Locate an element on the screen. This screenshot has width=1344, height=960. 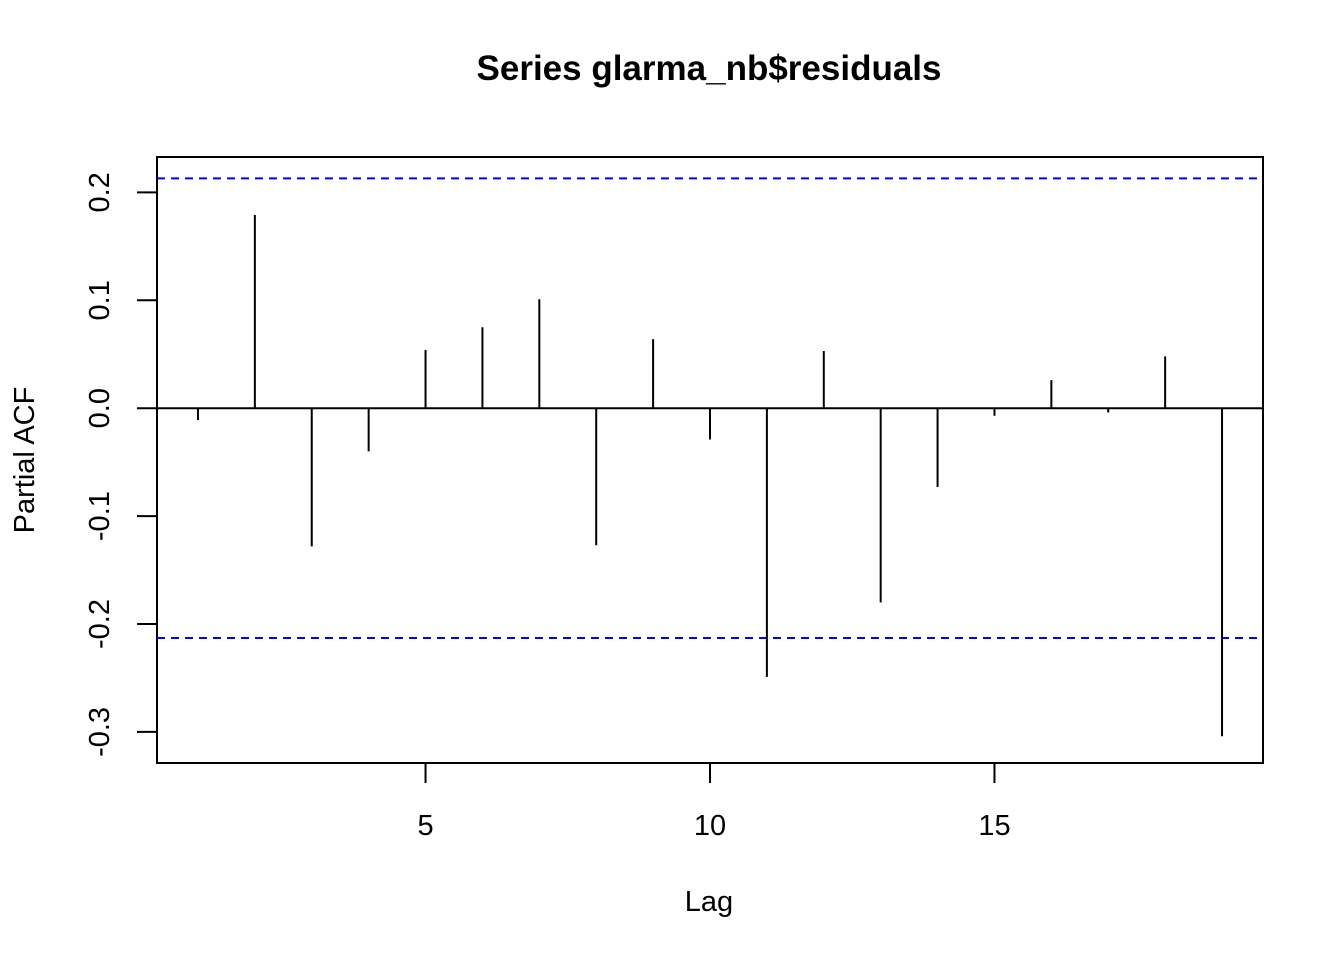
y-tick-label-3: 0.0 is located at coordinates (100, 408).